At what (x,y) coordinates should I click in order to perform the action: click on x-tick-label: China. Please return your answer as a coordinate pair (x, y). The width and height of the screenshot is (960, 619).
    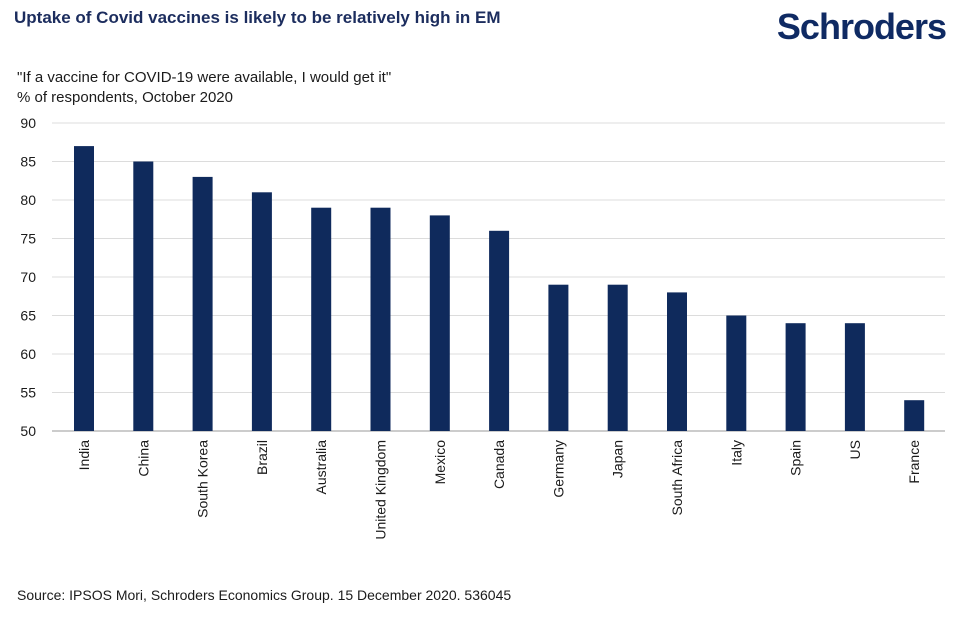
    Looking at the image, I should click on (143, 458).